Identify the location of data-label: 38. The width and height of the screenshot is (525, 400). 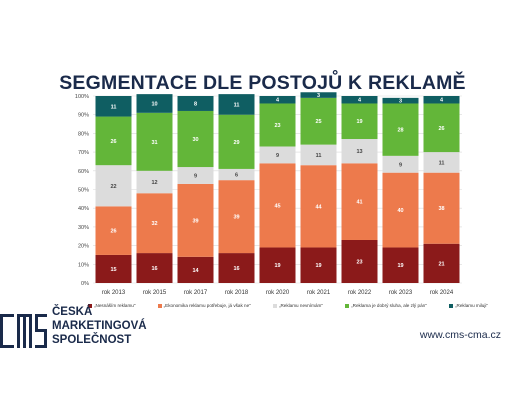
(441, 209).